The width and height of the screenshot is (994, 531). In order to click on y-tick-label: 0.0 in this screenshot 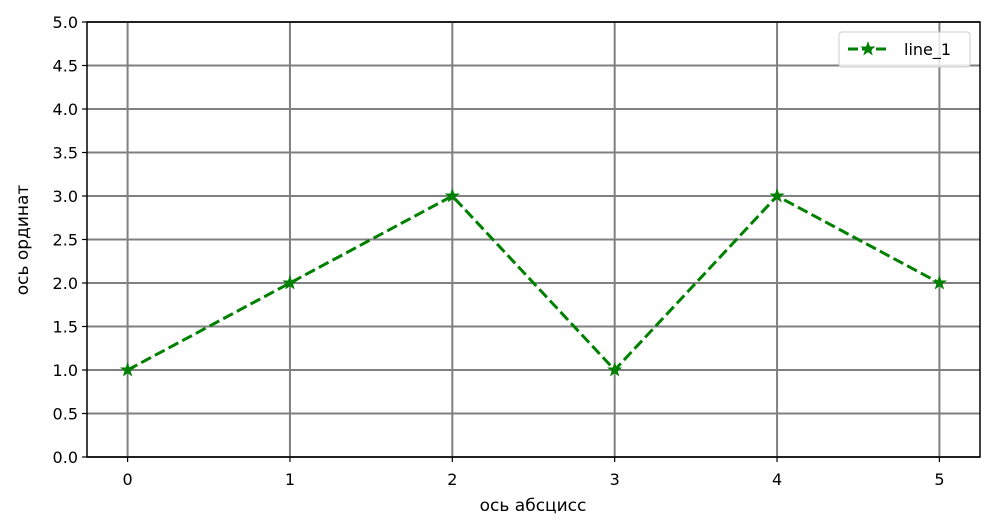, I will do `click(65, 457)`.